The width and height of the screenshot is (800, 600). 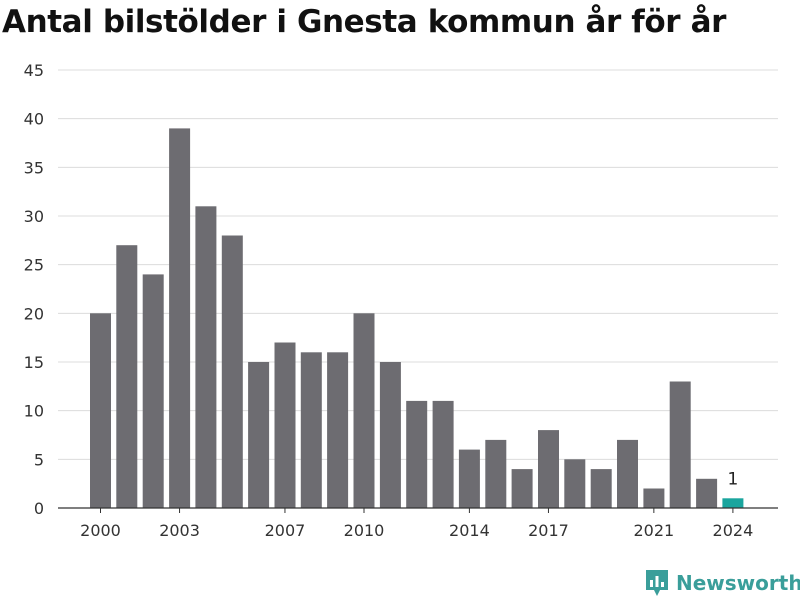 What do you see at coordinates (34, 216) in the screenshot?
I see `y-tick-label: 30` at bounding box center [34, 216].